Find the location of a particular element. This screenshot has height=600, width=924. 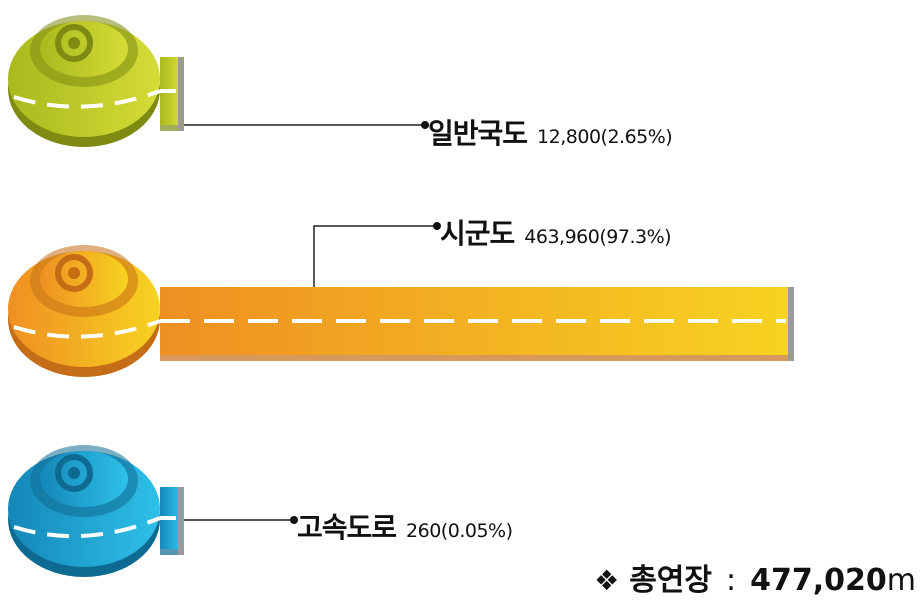

label-expressway: 고속도로 260(0.05%) is located at coordinates (405, 526).